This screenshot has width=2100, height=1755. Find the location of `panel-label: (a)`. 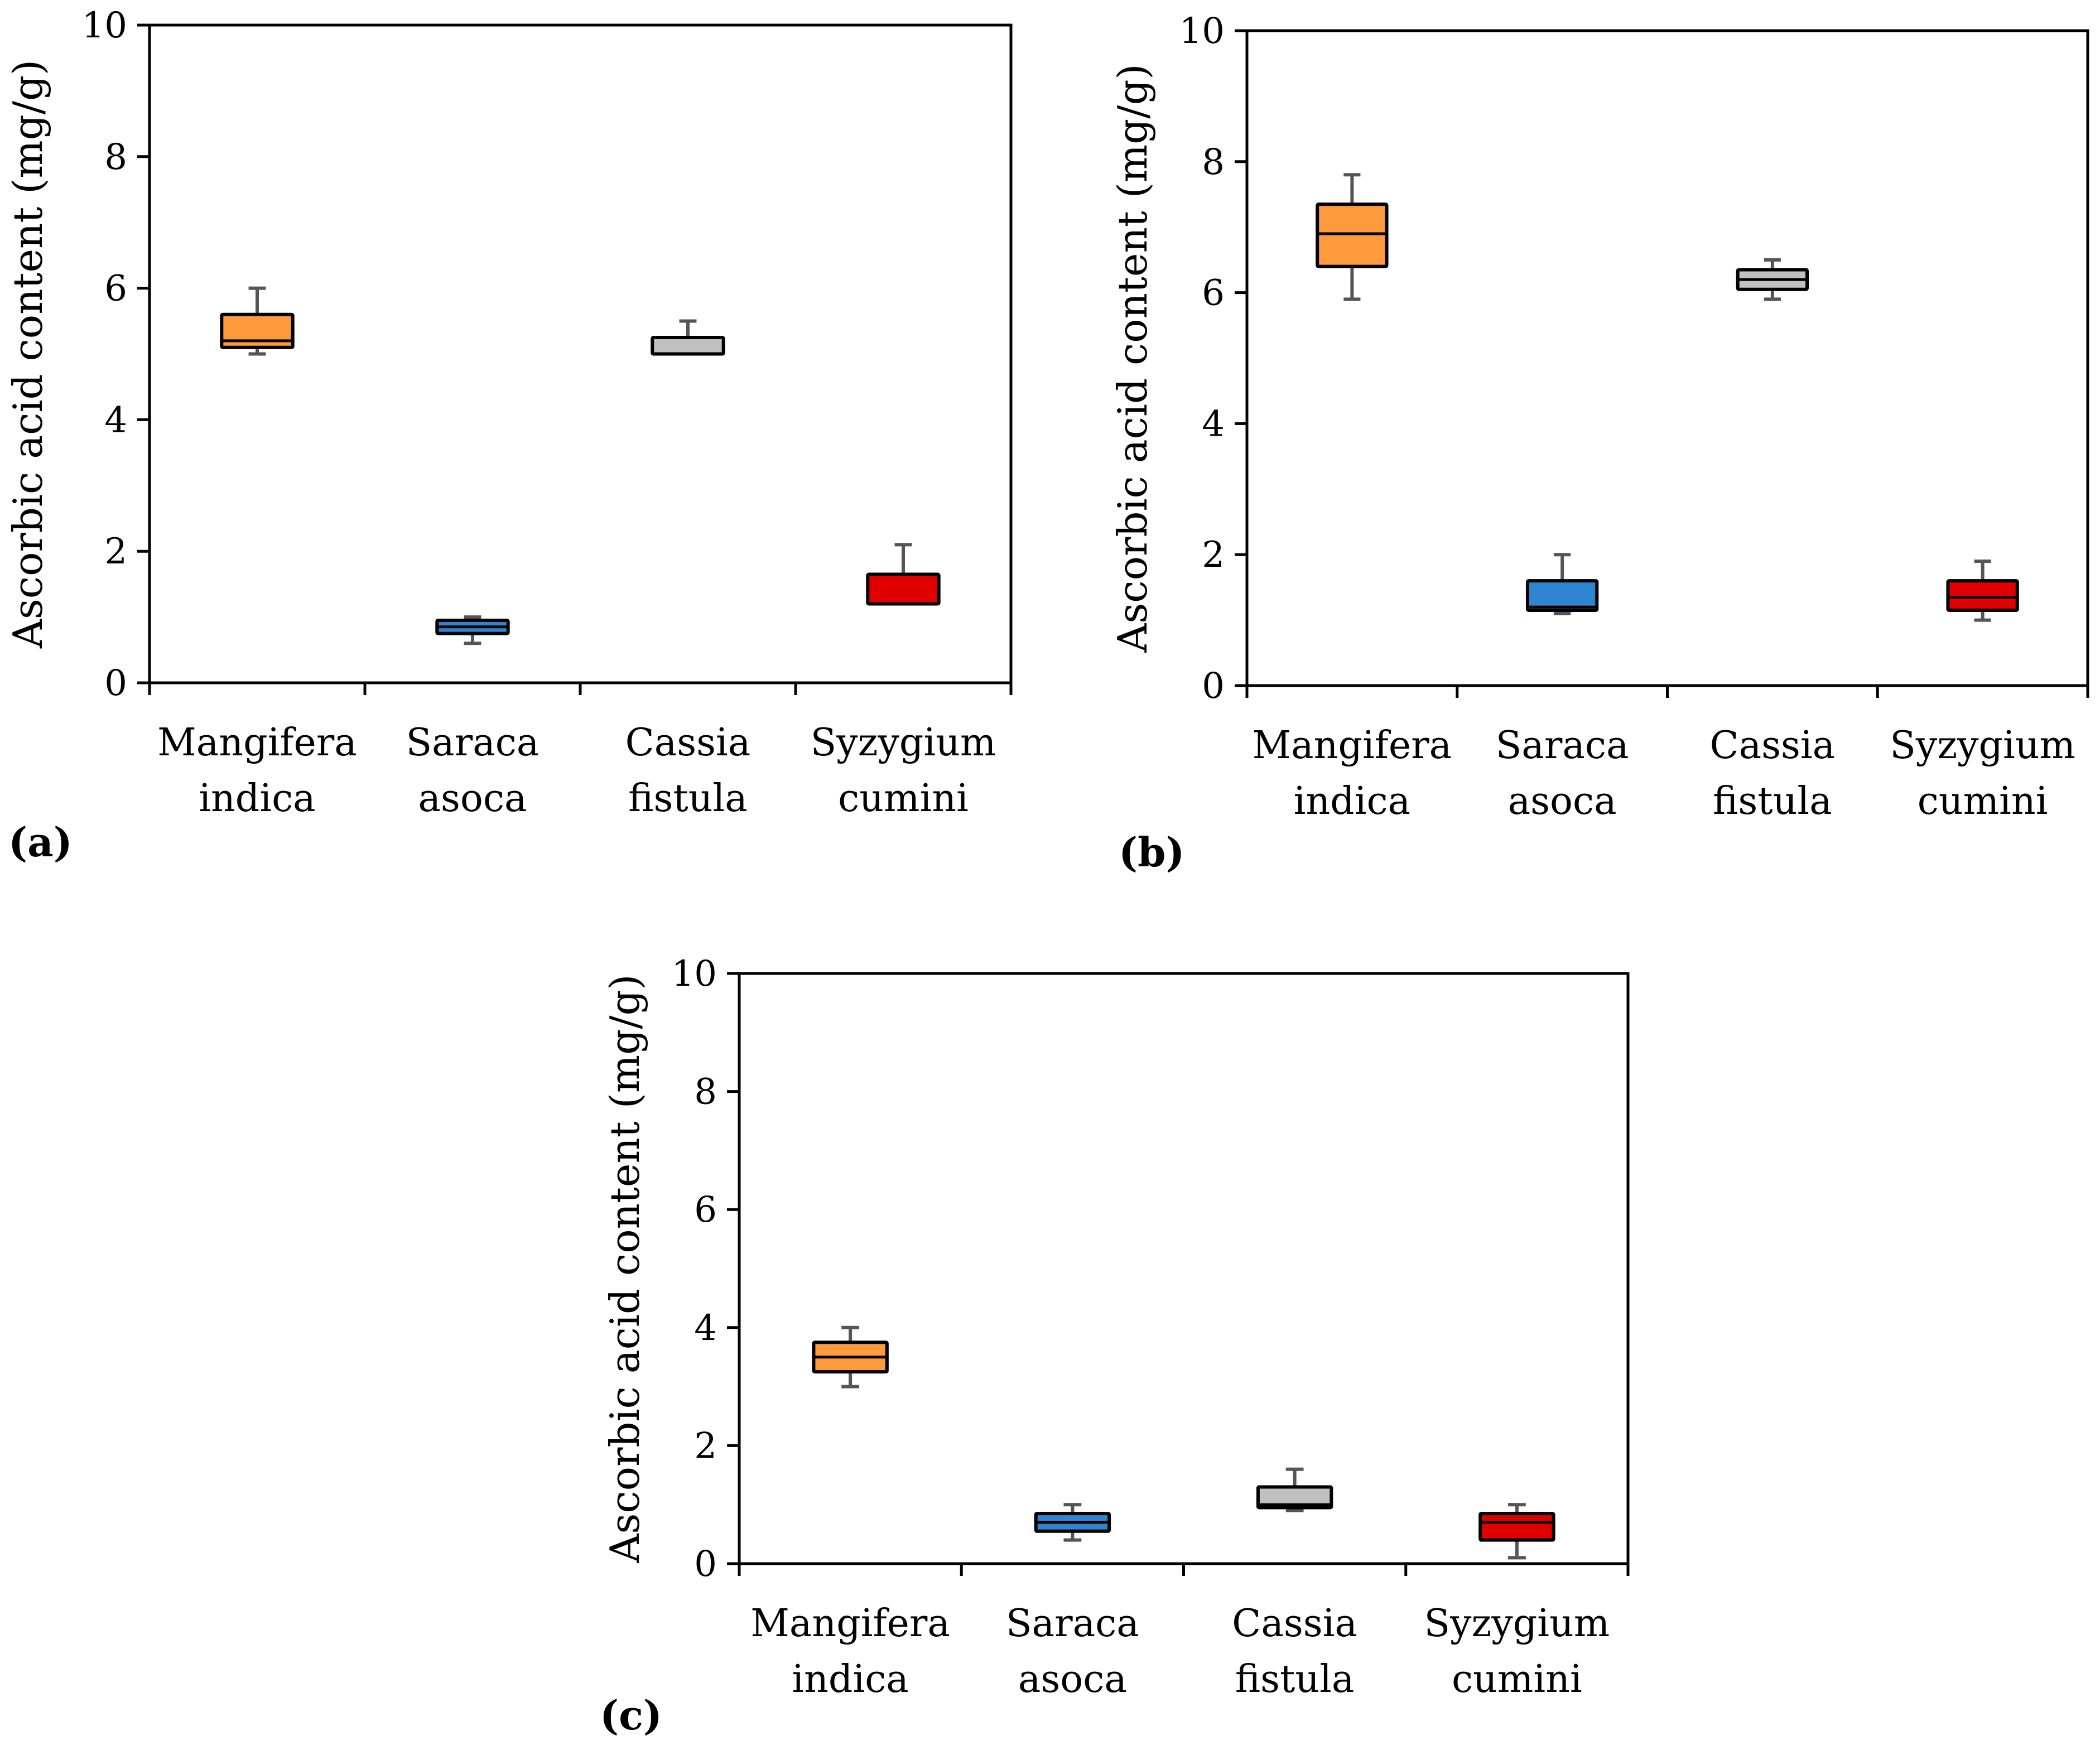

panel-label: (a) is located at coordinates (40, 842).